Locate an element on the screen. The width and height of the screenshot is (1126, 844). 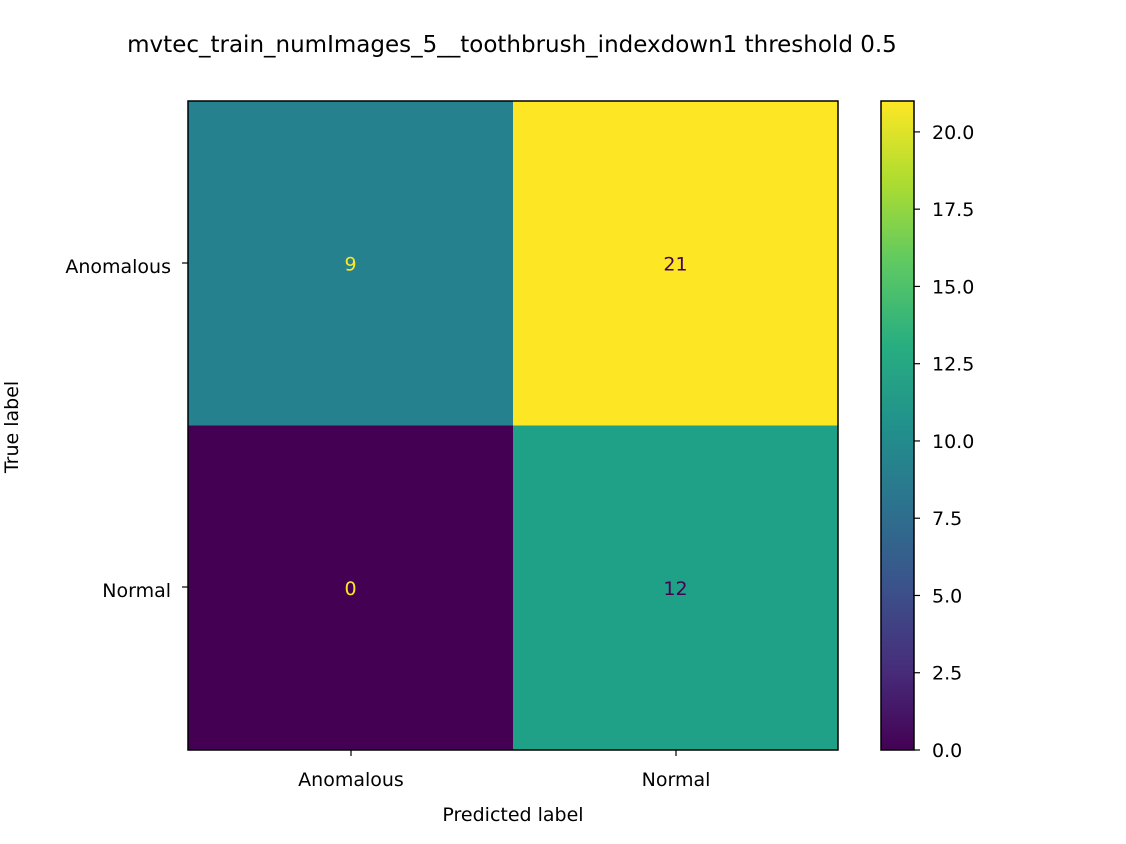
colorbar-tick-label: 5.0 is located at coordinates (947, 596).